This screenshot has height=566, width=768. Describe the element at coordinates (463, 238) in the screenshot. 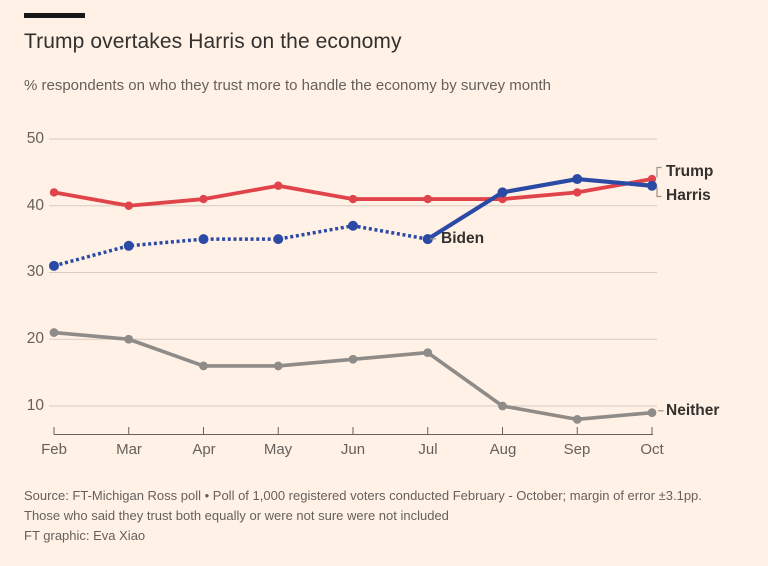

I see `series-label-biden: Biden` at that location.